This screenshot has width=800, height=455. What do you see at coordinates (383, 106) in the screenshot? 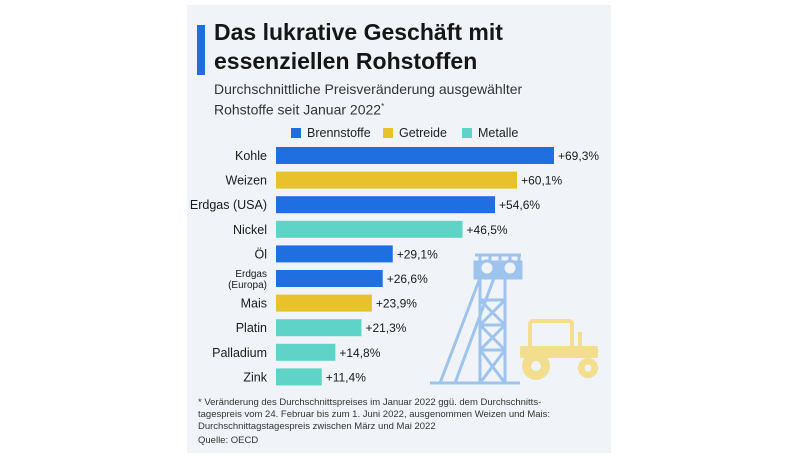
I see `subtitle-footnote-mark: *` at bounding box center [383, 106].